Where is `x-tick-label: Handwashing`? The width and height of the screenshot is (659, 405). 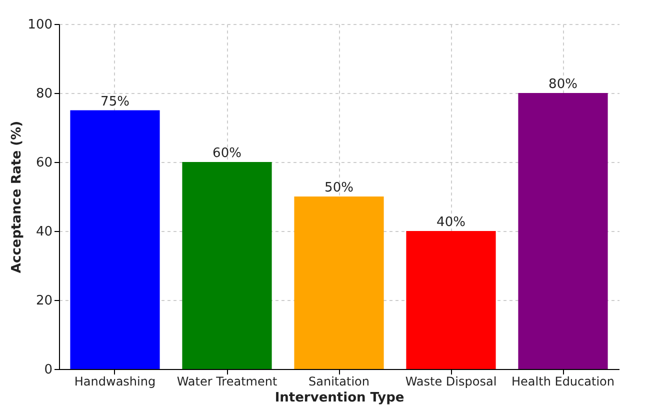 x-tick-label: Handwashing is located at coordinates (115, 381).